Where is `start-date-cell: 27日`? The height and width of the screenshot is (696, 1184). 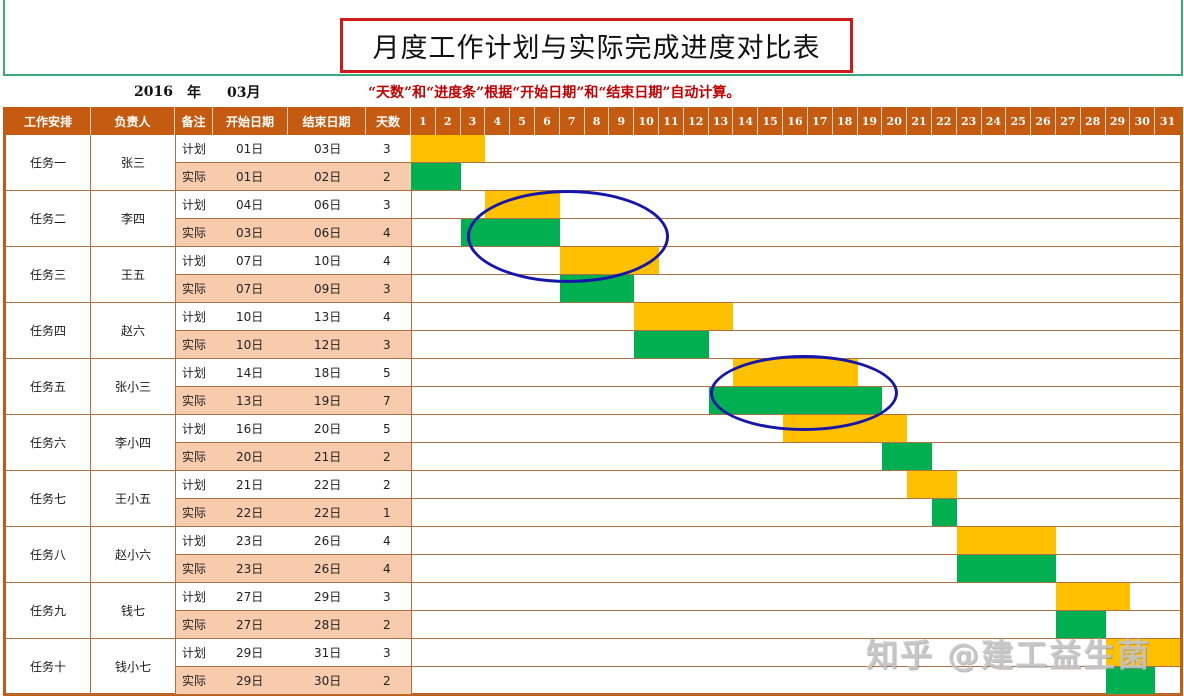
start-date-cell: 27日 is located at coordinates (250, 597).